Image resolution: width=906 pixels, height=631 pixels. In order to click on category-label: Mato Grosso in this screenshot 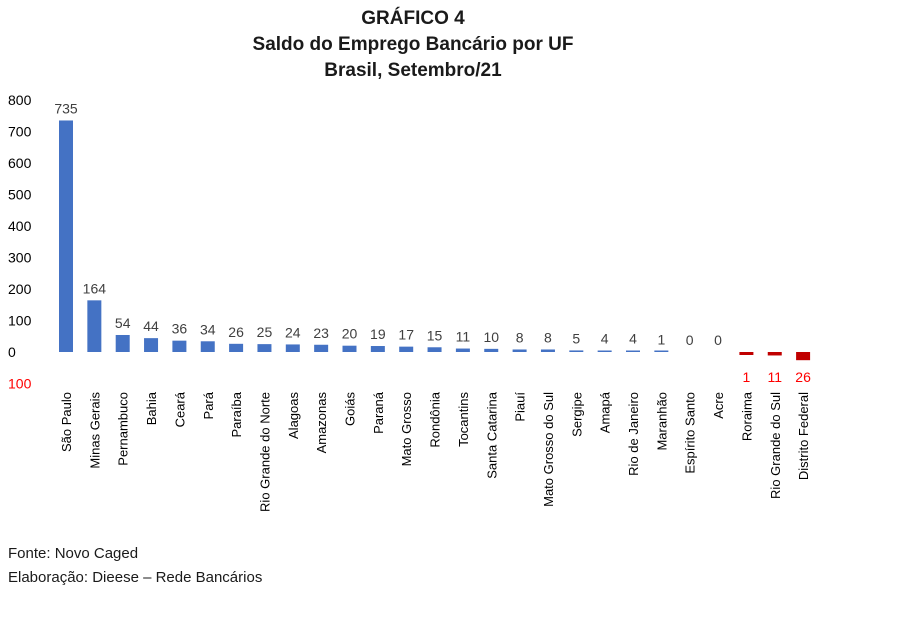, I will do `click(406, 429)`.